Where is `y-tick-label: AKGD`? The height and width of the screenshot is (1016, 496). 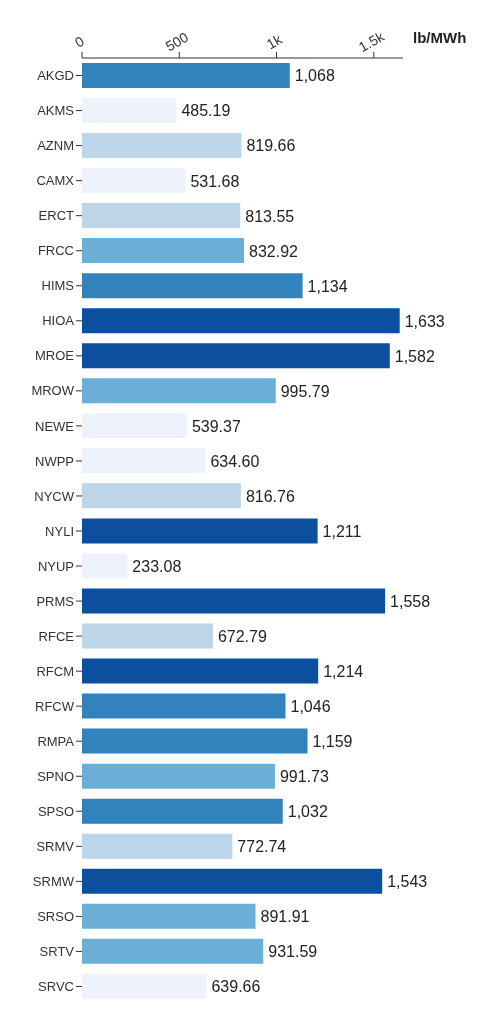
y-tick-label: AKGD is located at coordinates (55, 76).